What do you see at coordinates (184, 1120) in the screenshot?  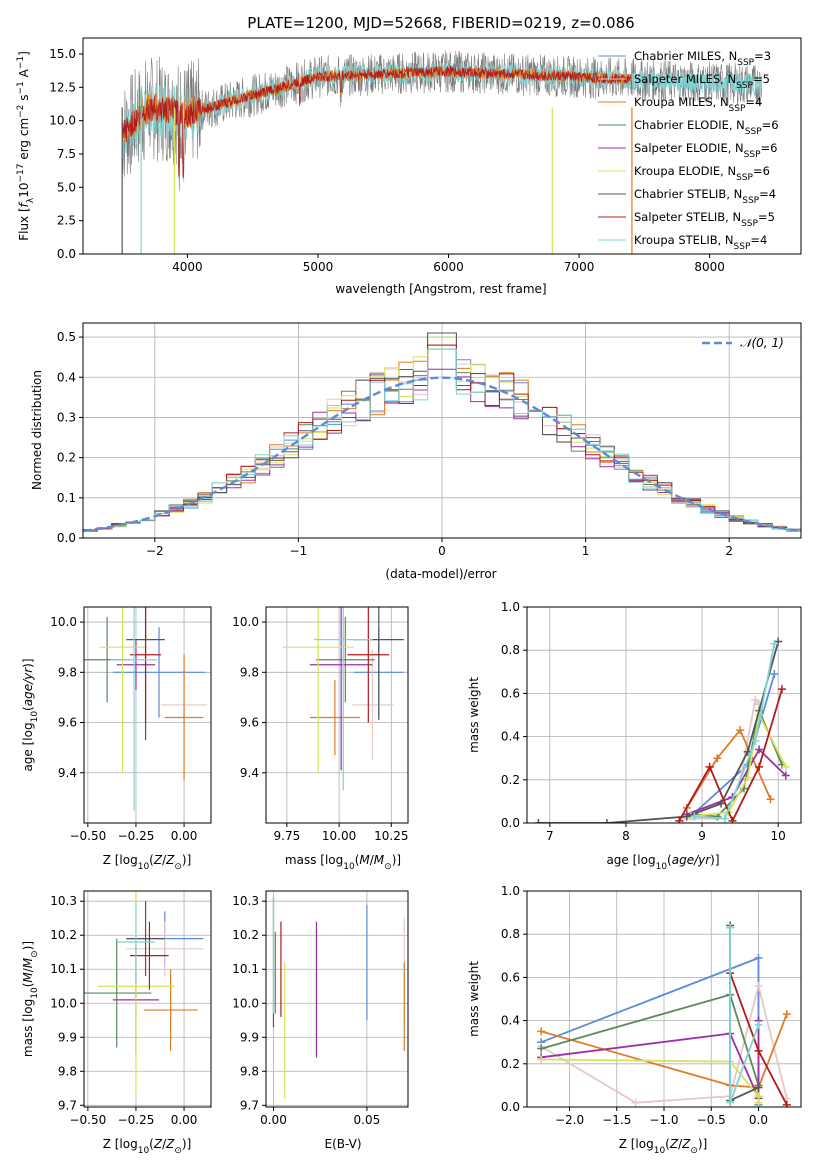 I see `x-tick-label: 0.00` at bounding box center [184, 1120].